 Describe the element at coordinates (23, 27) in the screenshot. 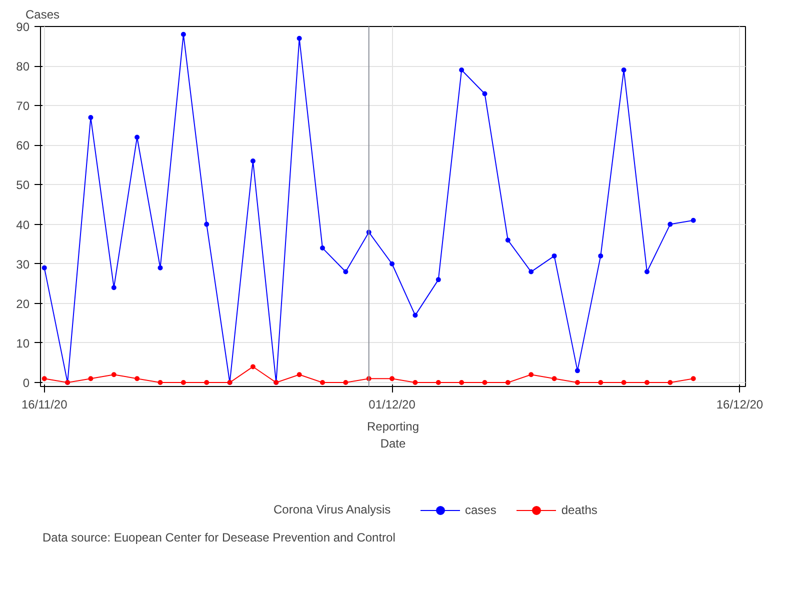

I see `y-tick-label: 90` at that location.